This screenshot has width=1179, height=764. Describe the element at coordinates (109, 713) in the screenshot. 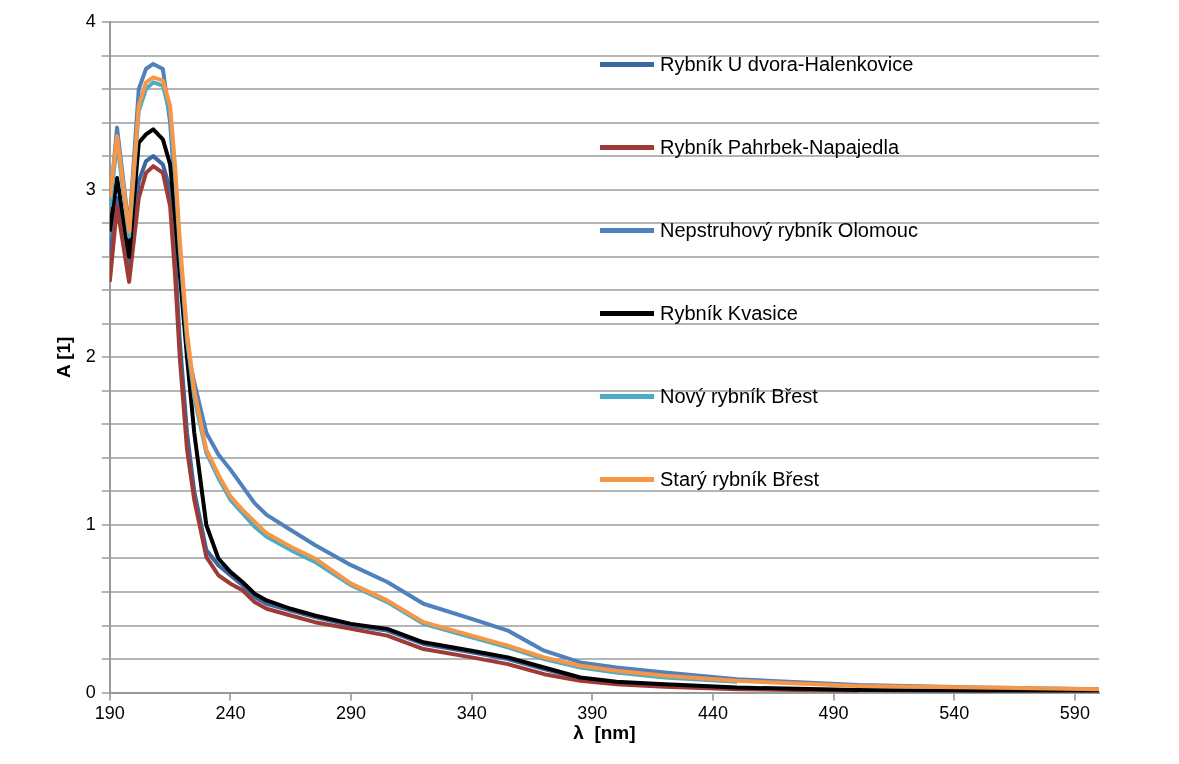

I see `x-tick-label: 190` at that location.